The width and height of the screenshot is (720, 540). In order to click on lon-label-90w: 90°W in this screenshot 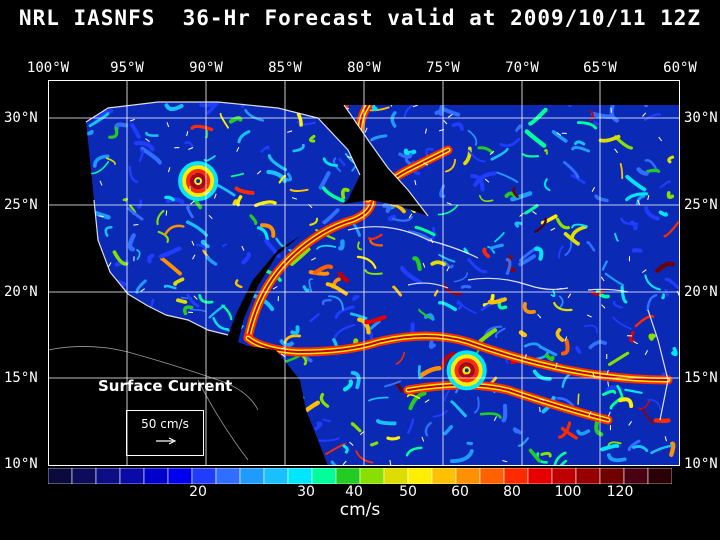, I will do `click(206, 68)`.